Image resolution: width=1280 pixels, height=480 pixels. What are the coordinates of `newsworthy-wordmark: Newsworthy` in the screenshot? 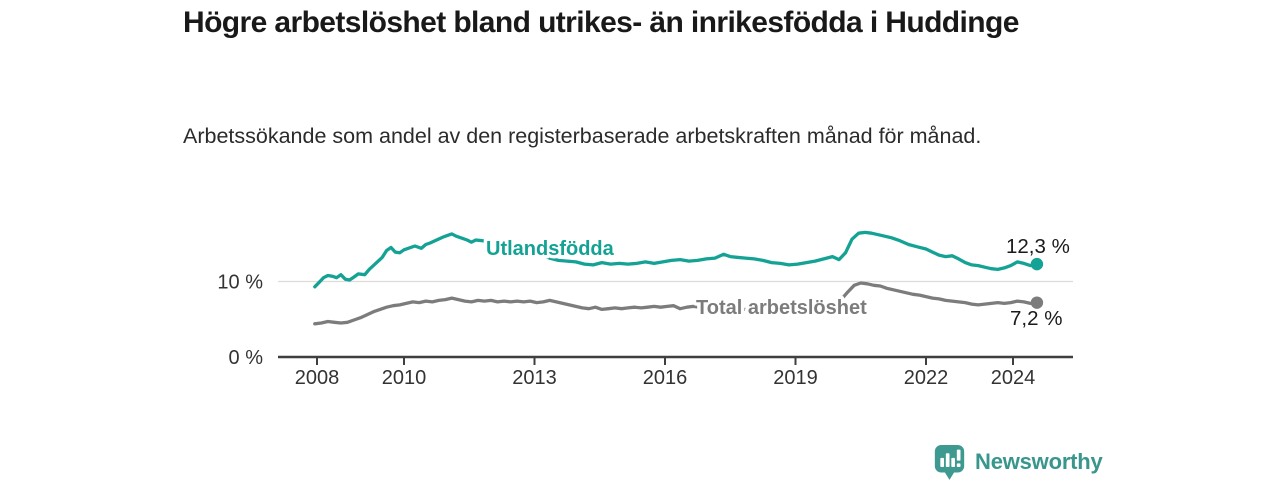 It's located at (1039, 461).